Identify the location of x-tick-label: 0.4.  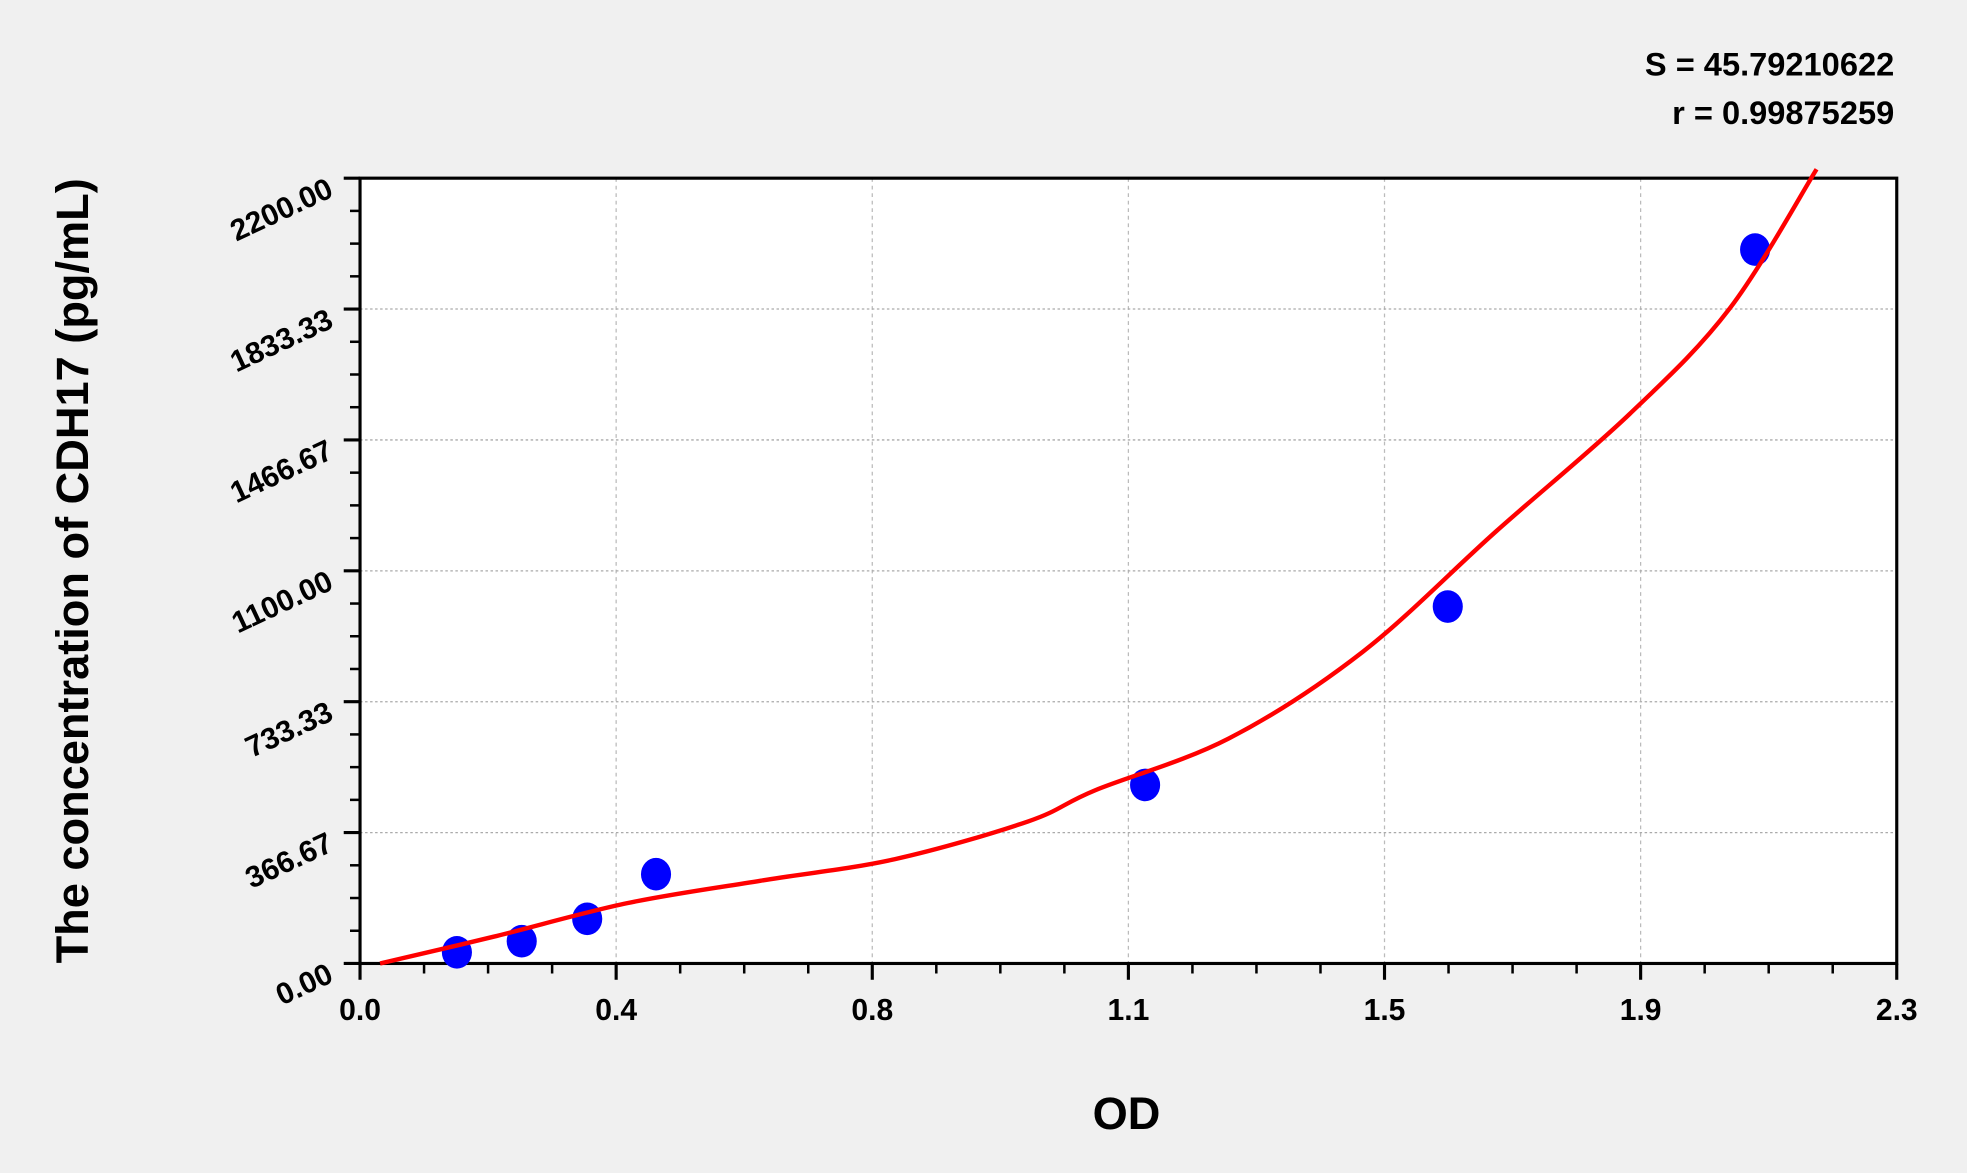
(616, 1010).